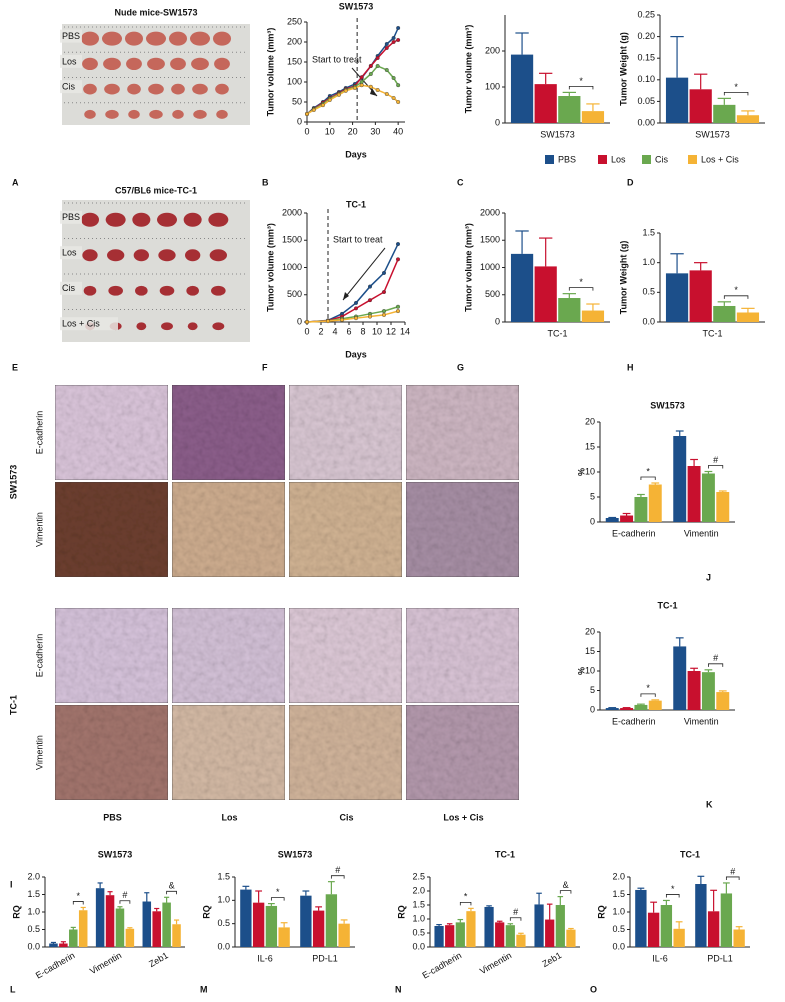 The width and height of the screenshot is (785, 1002). I want to click on x-tick-label: 20, so click(353, 131).